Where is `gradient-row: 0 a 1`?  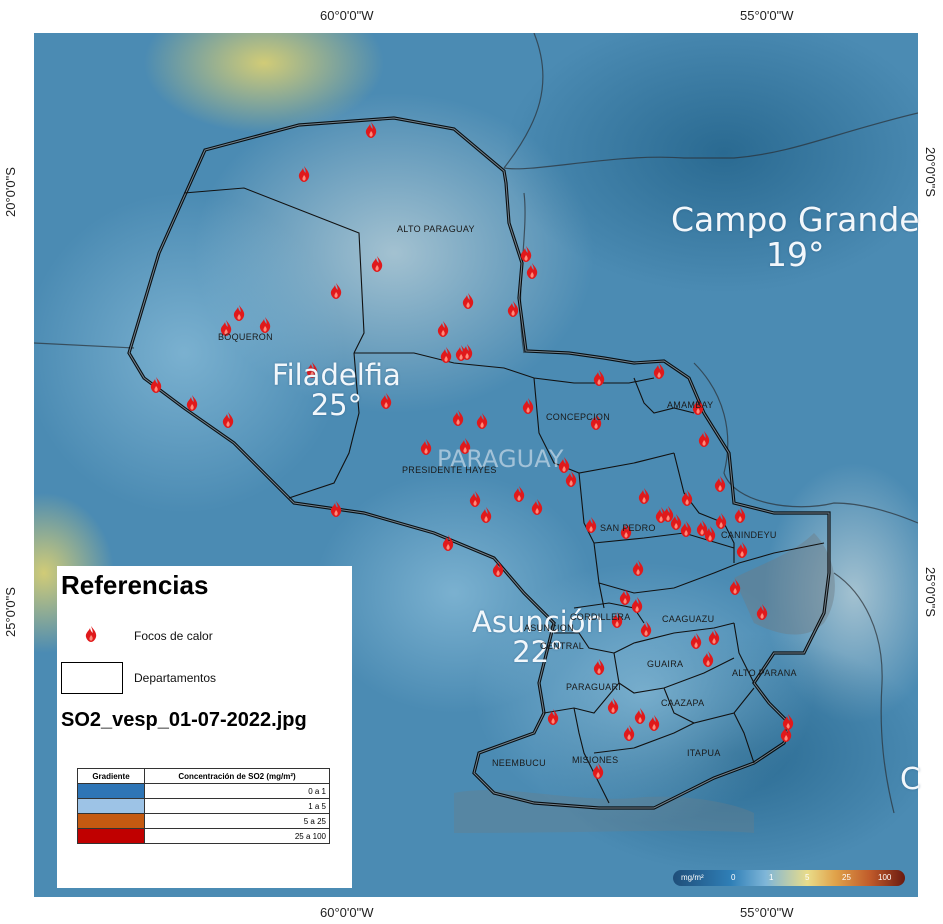
gradient-row: 0 a 1 is located at coordinates (203, 791).